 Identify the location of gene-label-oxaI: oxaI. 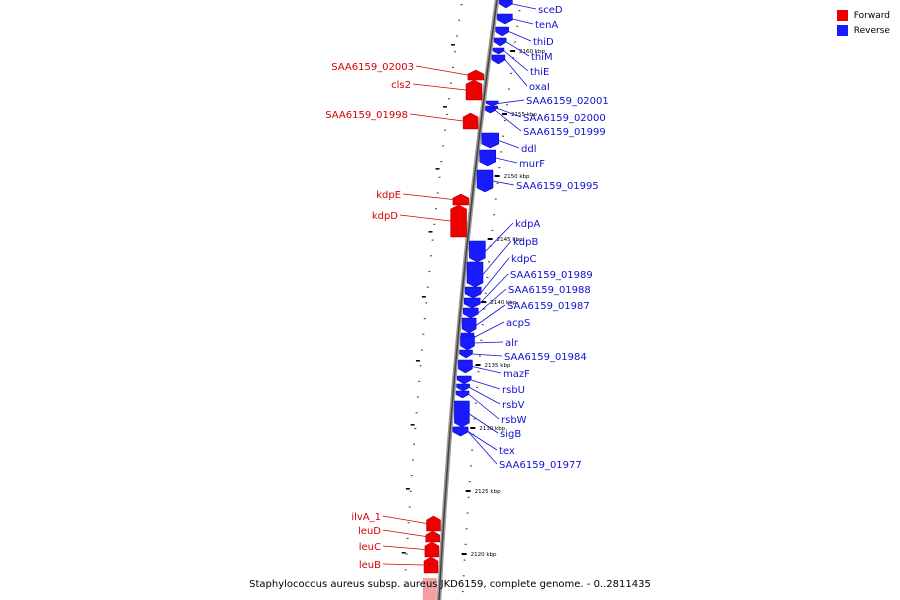
(539, 87).